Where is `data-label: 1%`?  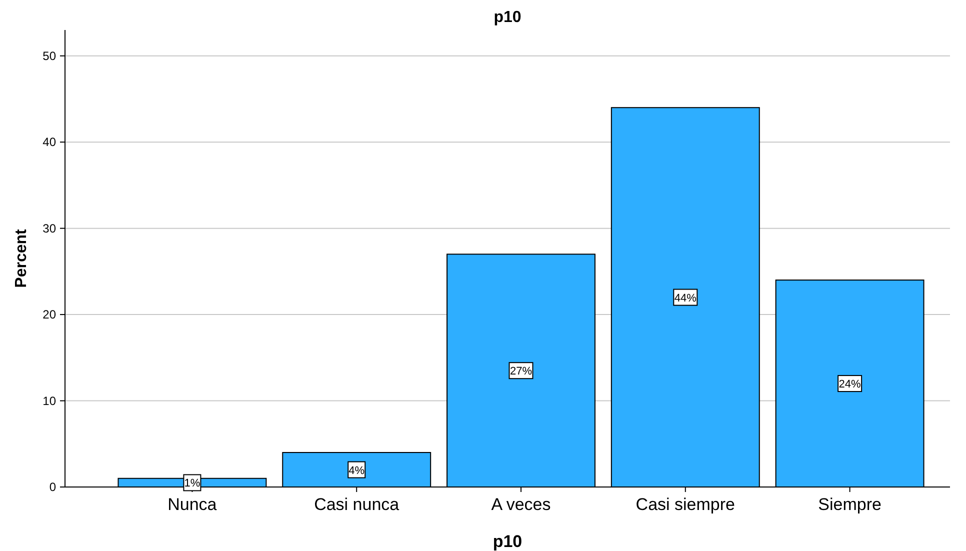 data-label: 1% is located at coordinates (192, 484).